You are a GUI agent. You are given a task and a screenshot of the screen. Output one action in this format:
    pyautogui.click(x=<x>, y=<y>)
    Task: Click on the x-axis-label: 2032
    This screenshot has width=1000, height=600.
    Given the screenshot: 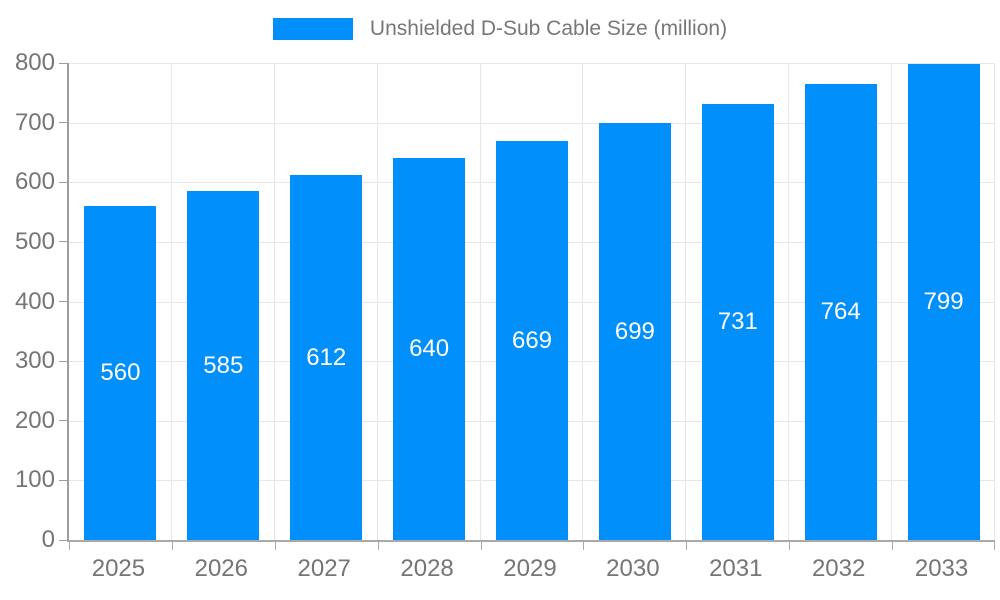 What is the action you would take?
    pyautogui.click(x=838, y=568)
    